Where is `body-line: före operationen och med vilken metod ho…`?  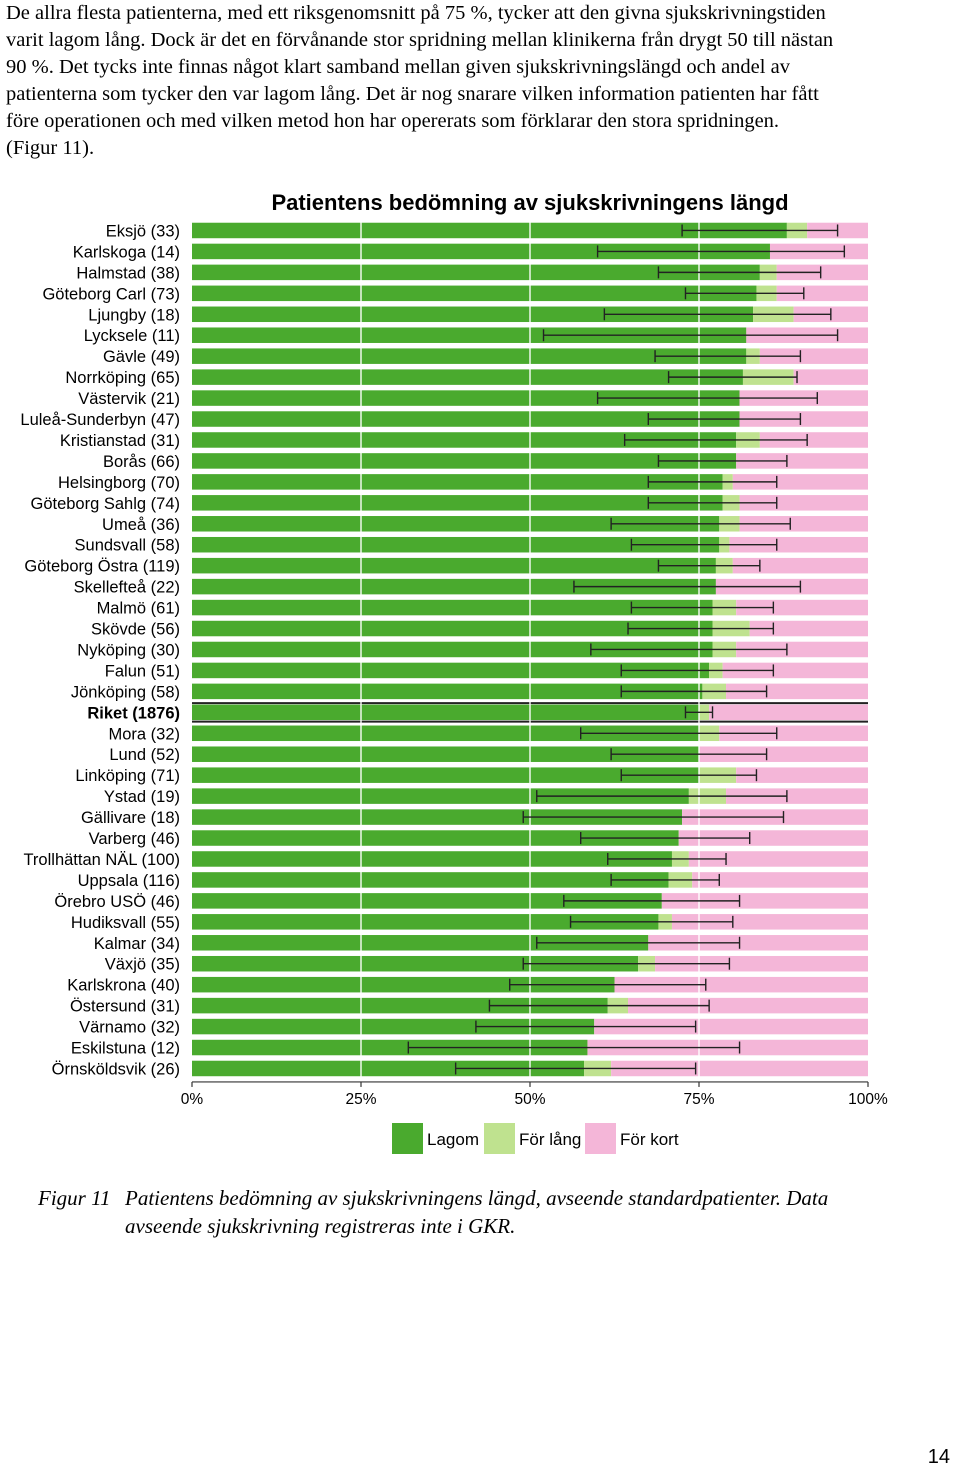
body-line: före operationen och med vilken metod ho… is located at coordinates (393, 121).